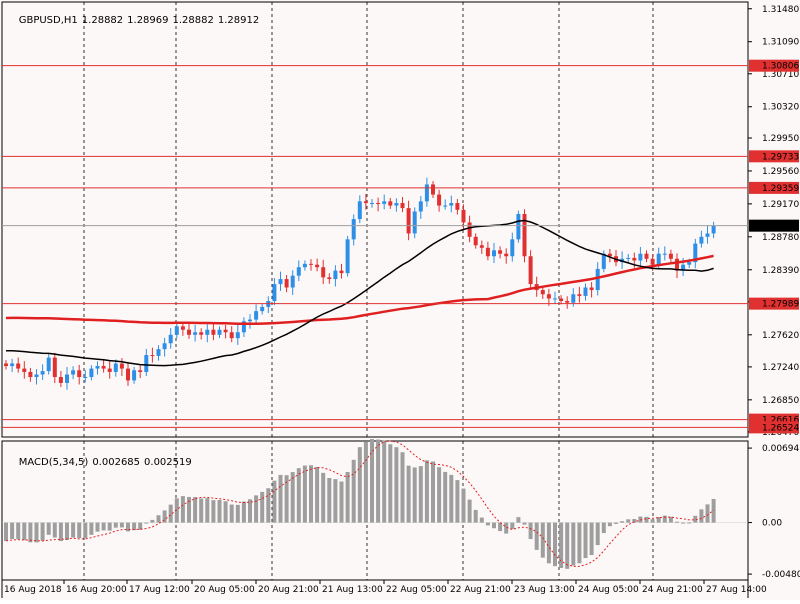  What do you see at coordinates (780, 421) in the screenshot?
I see `level-price-label: 1.26616` at bounding box center [780, 421].